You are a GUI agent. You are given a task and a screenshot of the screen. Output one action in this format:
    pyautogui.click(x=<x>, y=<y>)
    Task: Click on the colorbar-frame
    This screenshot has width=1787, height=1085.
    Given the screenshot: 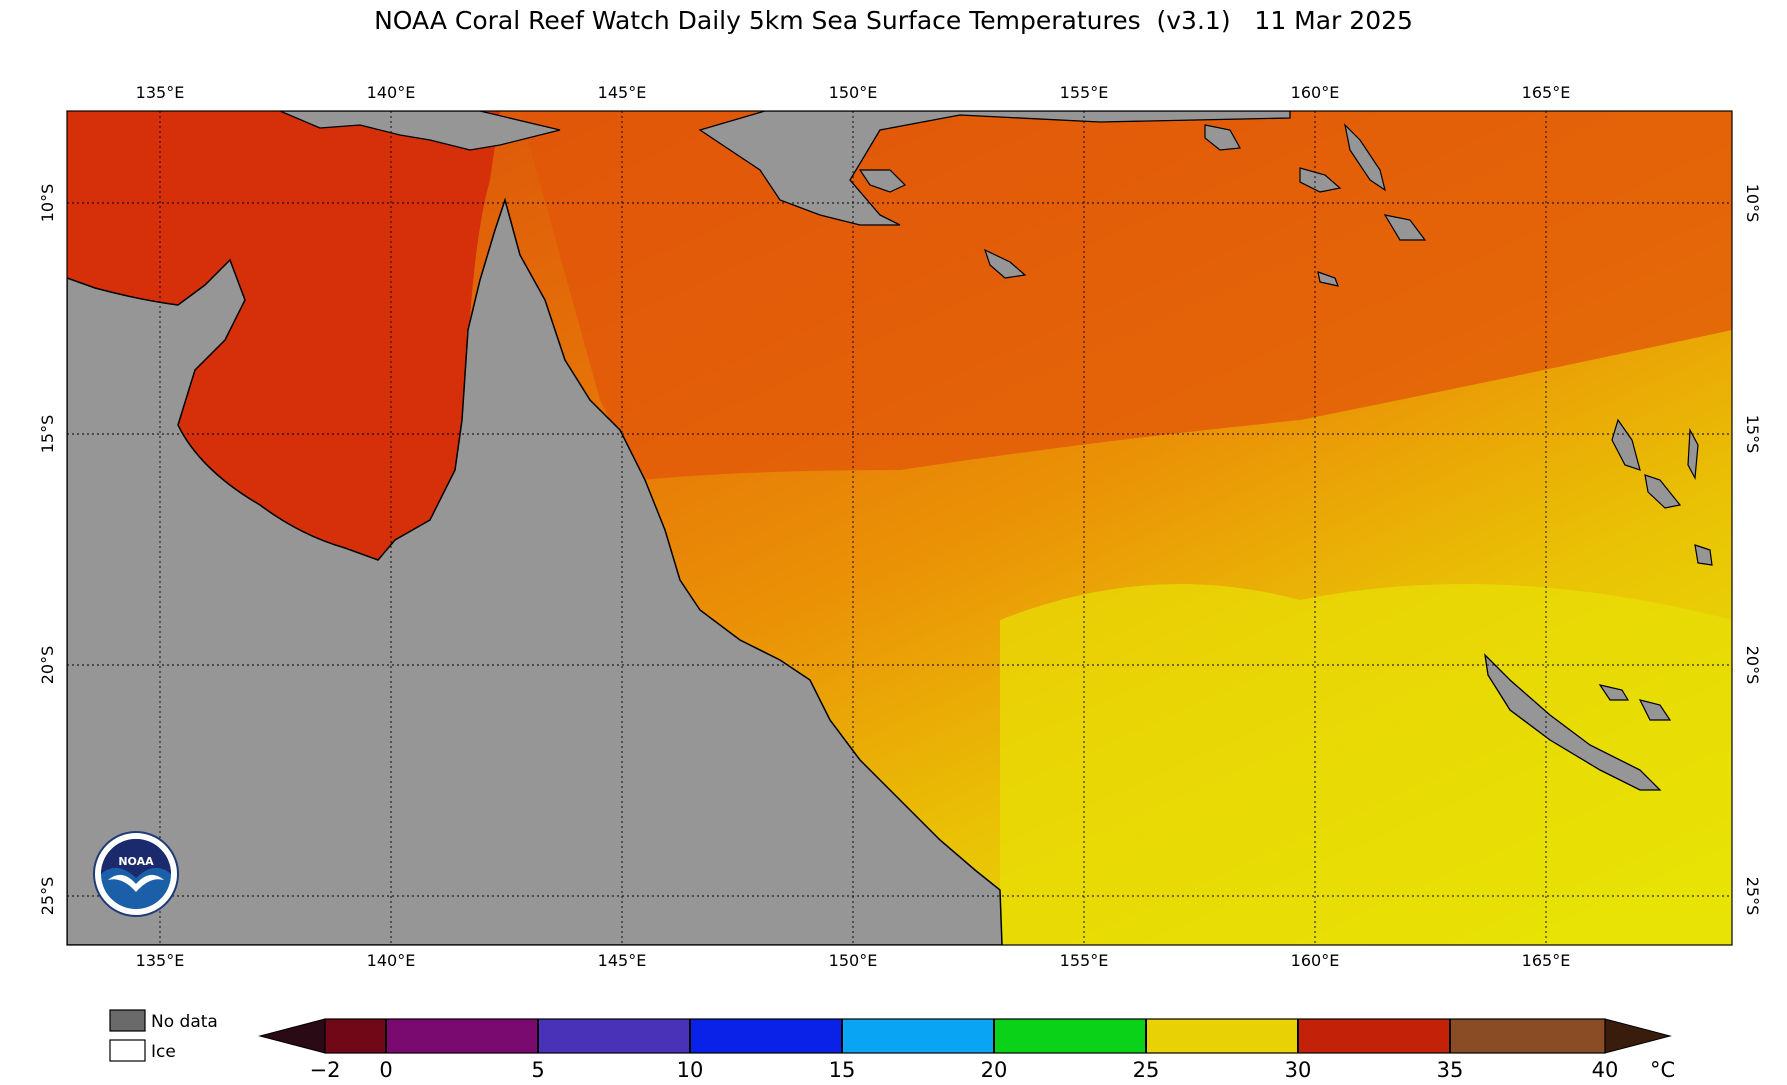 What is the action you would take?
    pyautogui.click(x=965, y=1036)
    